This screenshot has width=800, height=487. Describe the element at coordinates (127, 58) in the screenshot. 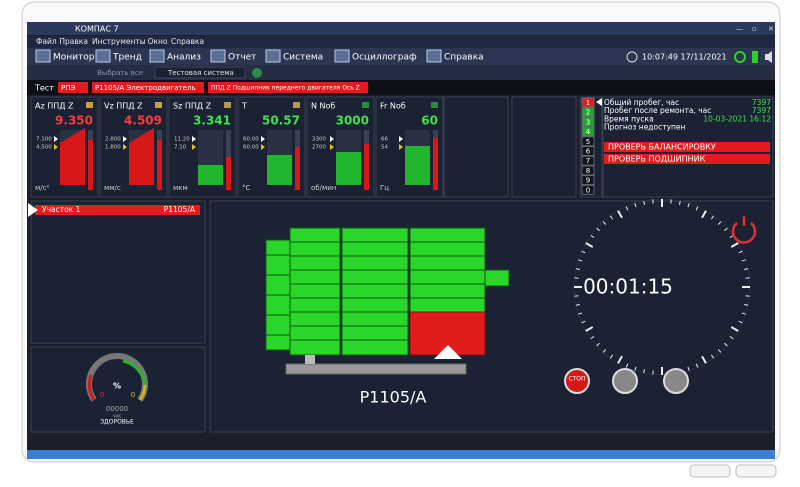

I see `toolbar-button: Тренд` at that location.